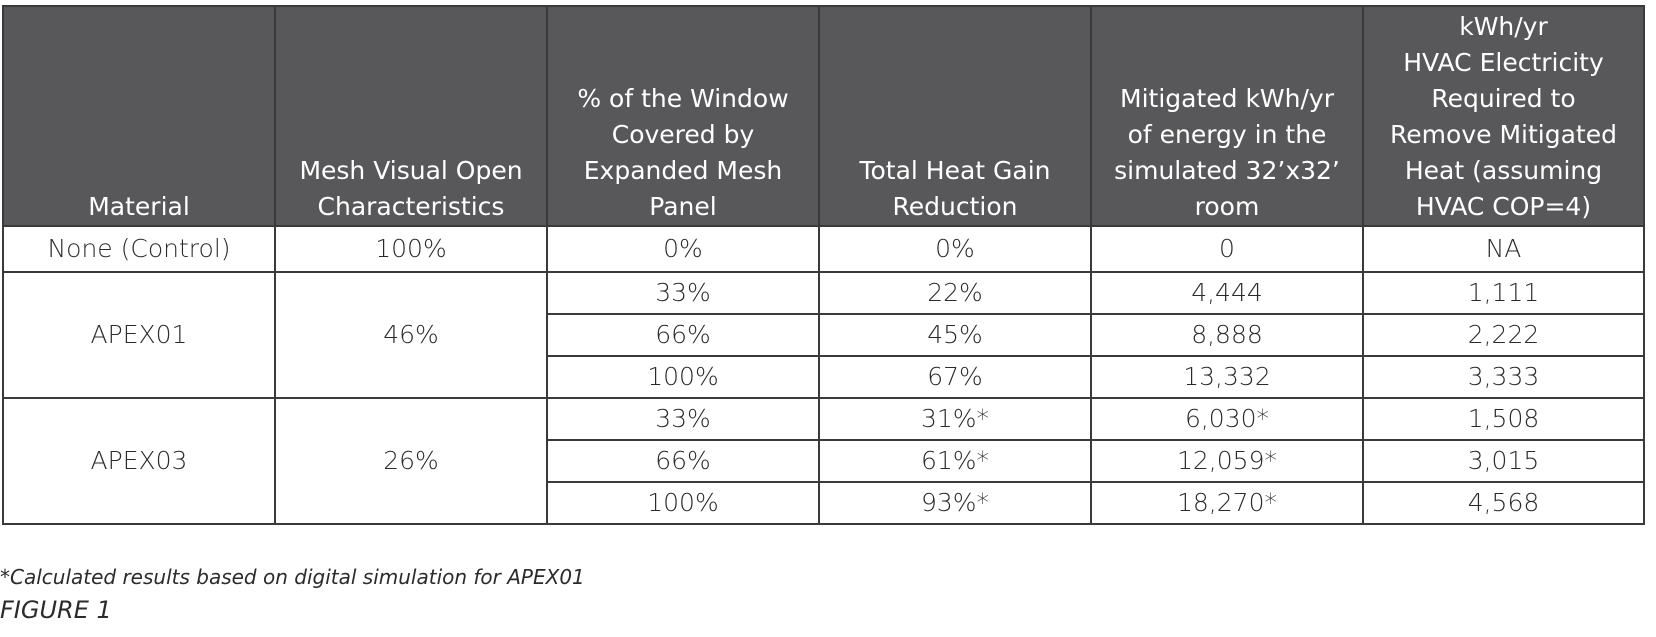 This screenshot has height=637, width=1656. I want to click on cell-mitigated: 13,332, so click(1227, 377).